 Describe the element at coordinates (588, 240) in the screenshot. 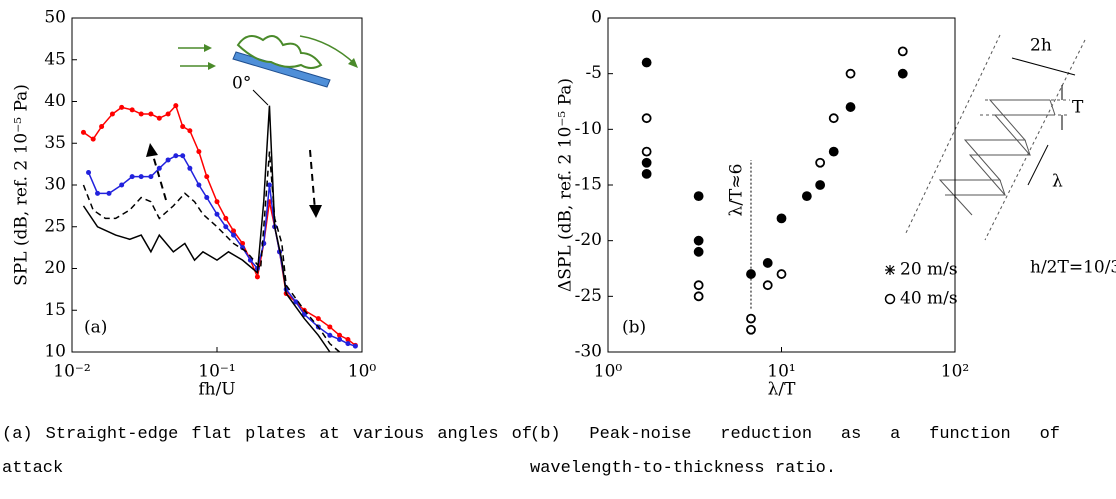

I see `y-tick-label: -20` at that location.